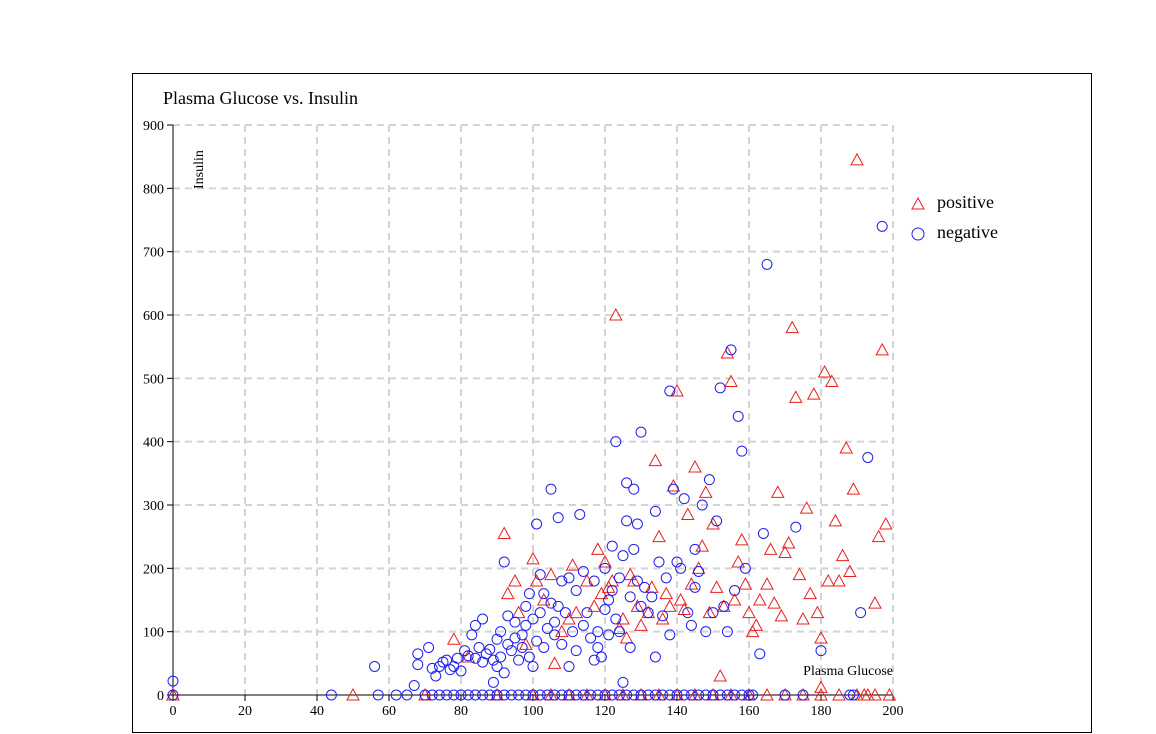 The image size is (1156, 734). What do you see at coordinates (965, 202) in the screenshot?
I see `legend-label-positive: positive` at bounding box center [965, 202].